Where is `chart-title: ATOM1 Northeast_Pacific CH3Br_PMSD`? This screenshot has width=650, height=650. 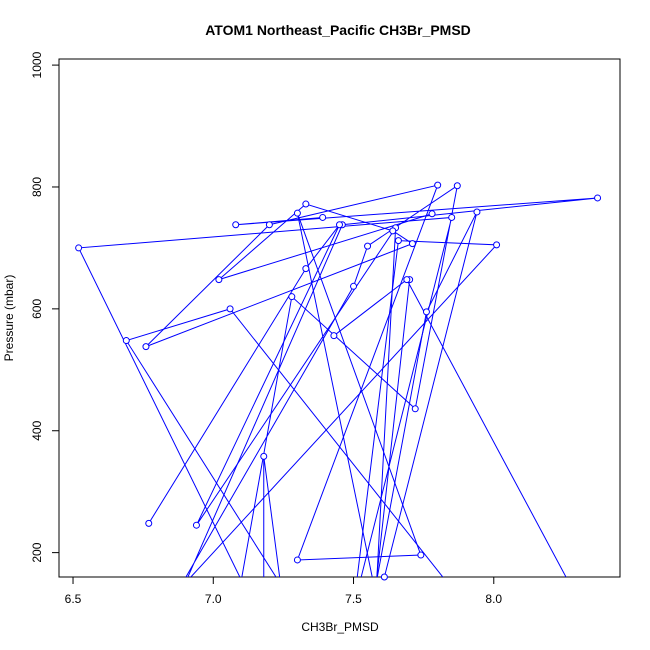 chart-title: ATOM1 Northeast_Pacific CH3Br_PMSD is located at coordinates (338, 30).